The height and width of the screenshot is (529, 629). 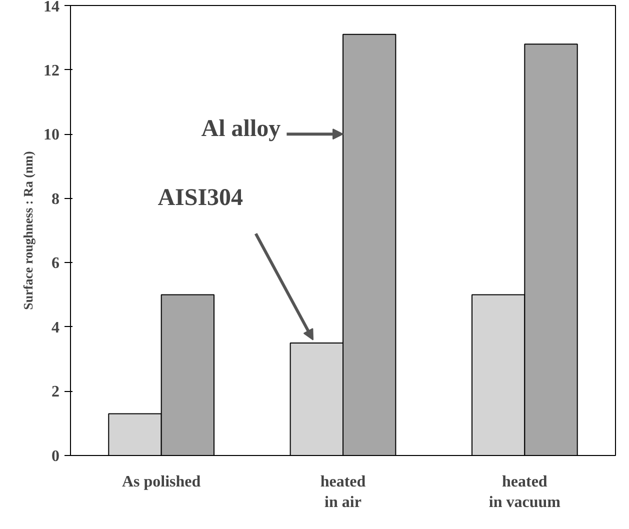 What do you see at coordinates (161, 482) in the screenshot?
I see `x-tick-label: As polished` at bounding box center [161, 482].